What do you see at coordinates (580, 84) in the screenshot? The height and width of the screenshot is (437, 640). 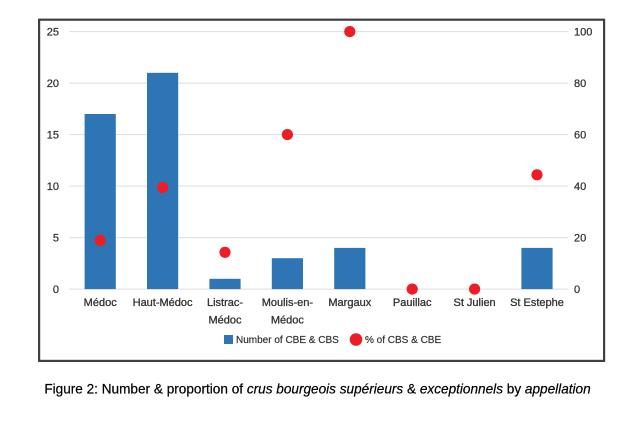 I see `svg-text: 80` at bounding box center [580, 84].